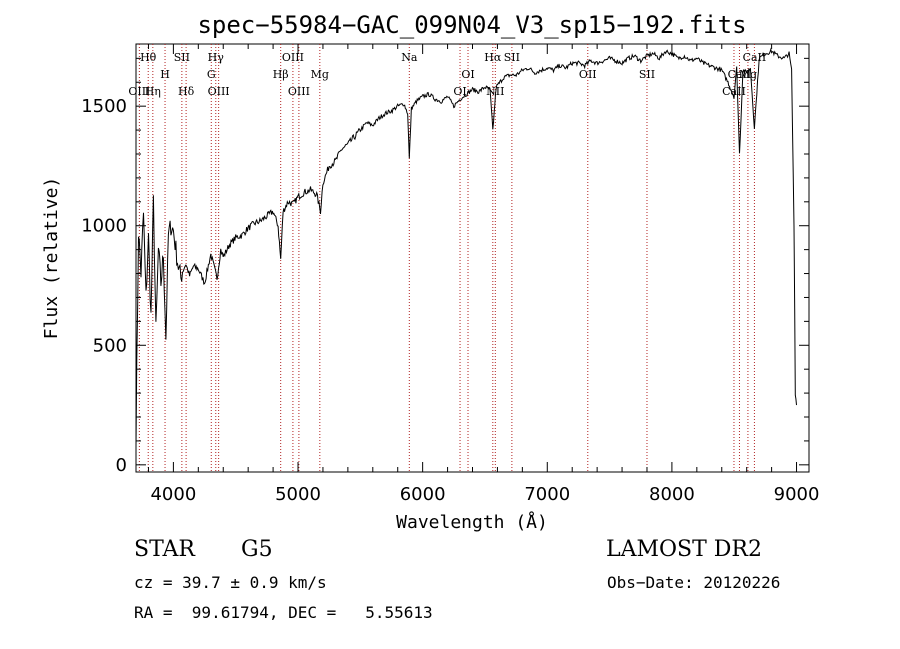  I want to click on y-tick-label: 500, so click(110, 345).